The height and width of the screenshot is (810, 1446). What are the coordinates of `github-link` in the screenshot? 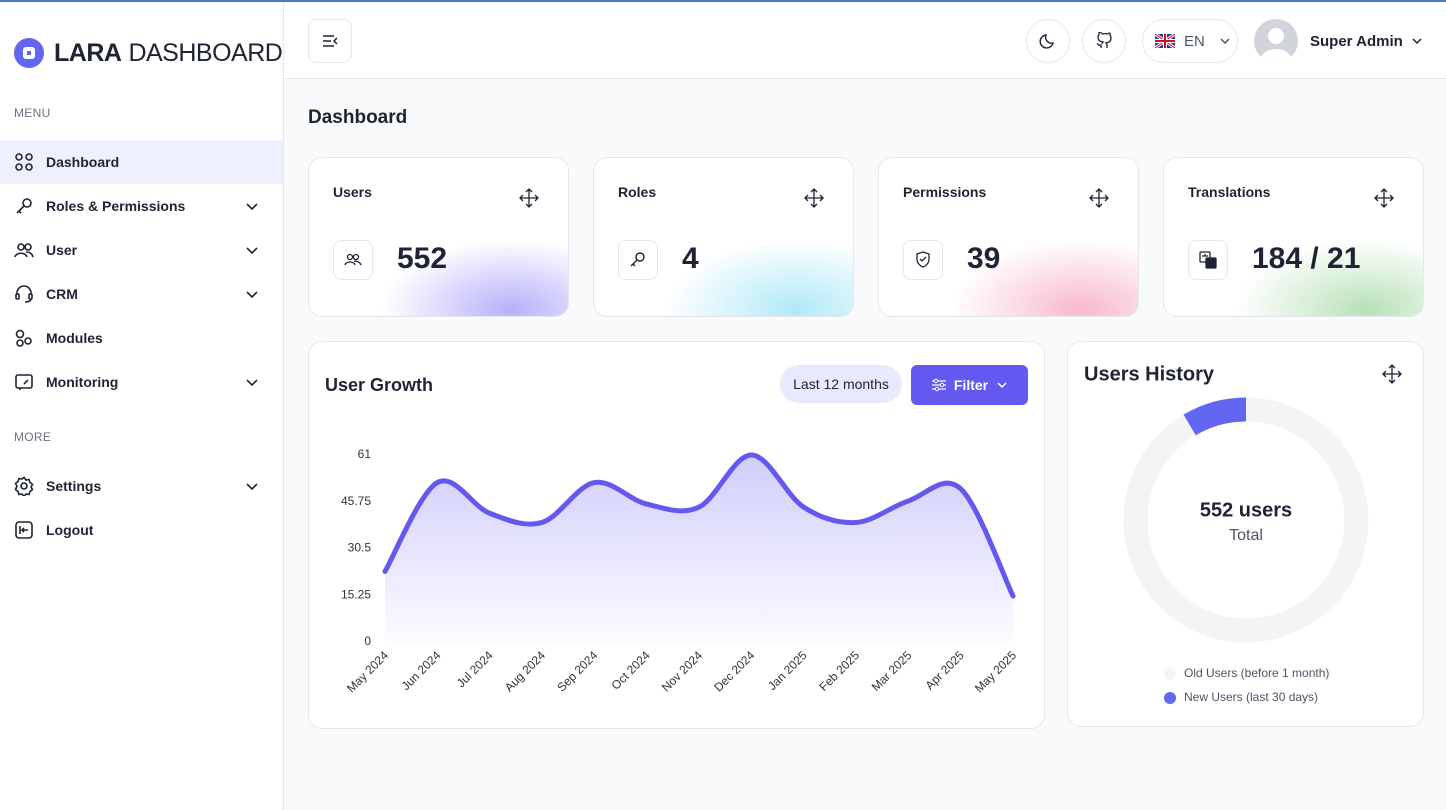 It's located at (1104, 41).